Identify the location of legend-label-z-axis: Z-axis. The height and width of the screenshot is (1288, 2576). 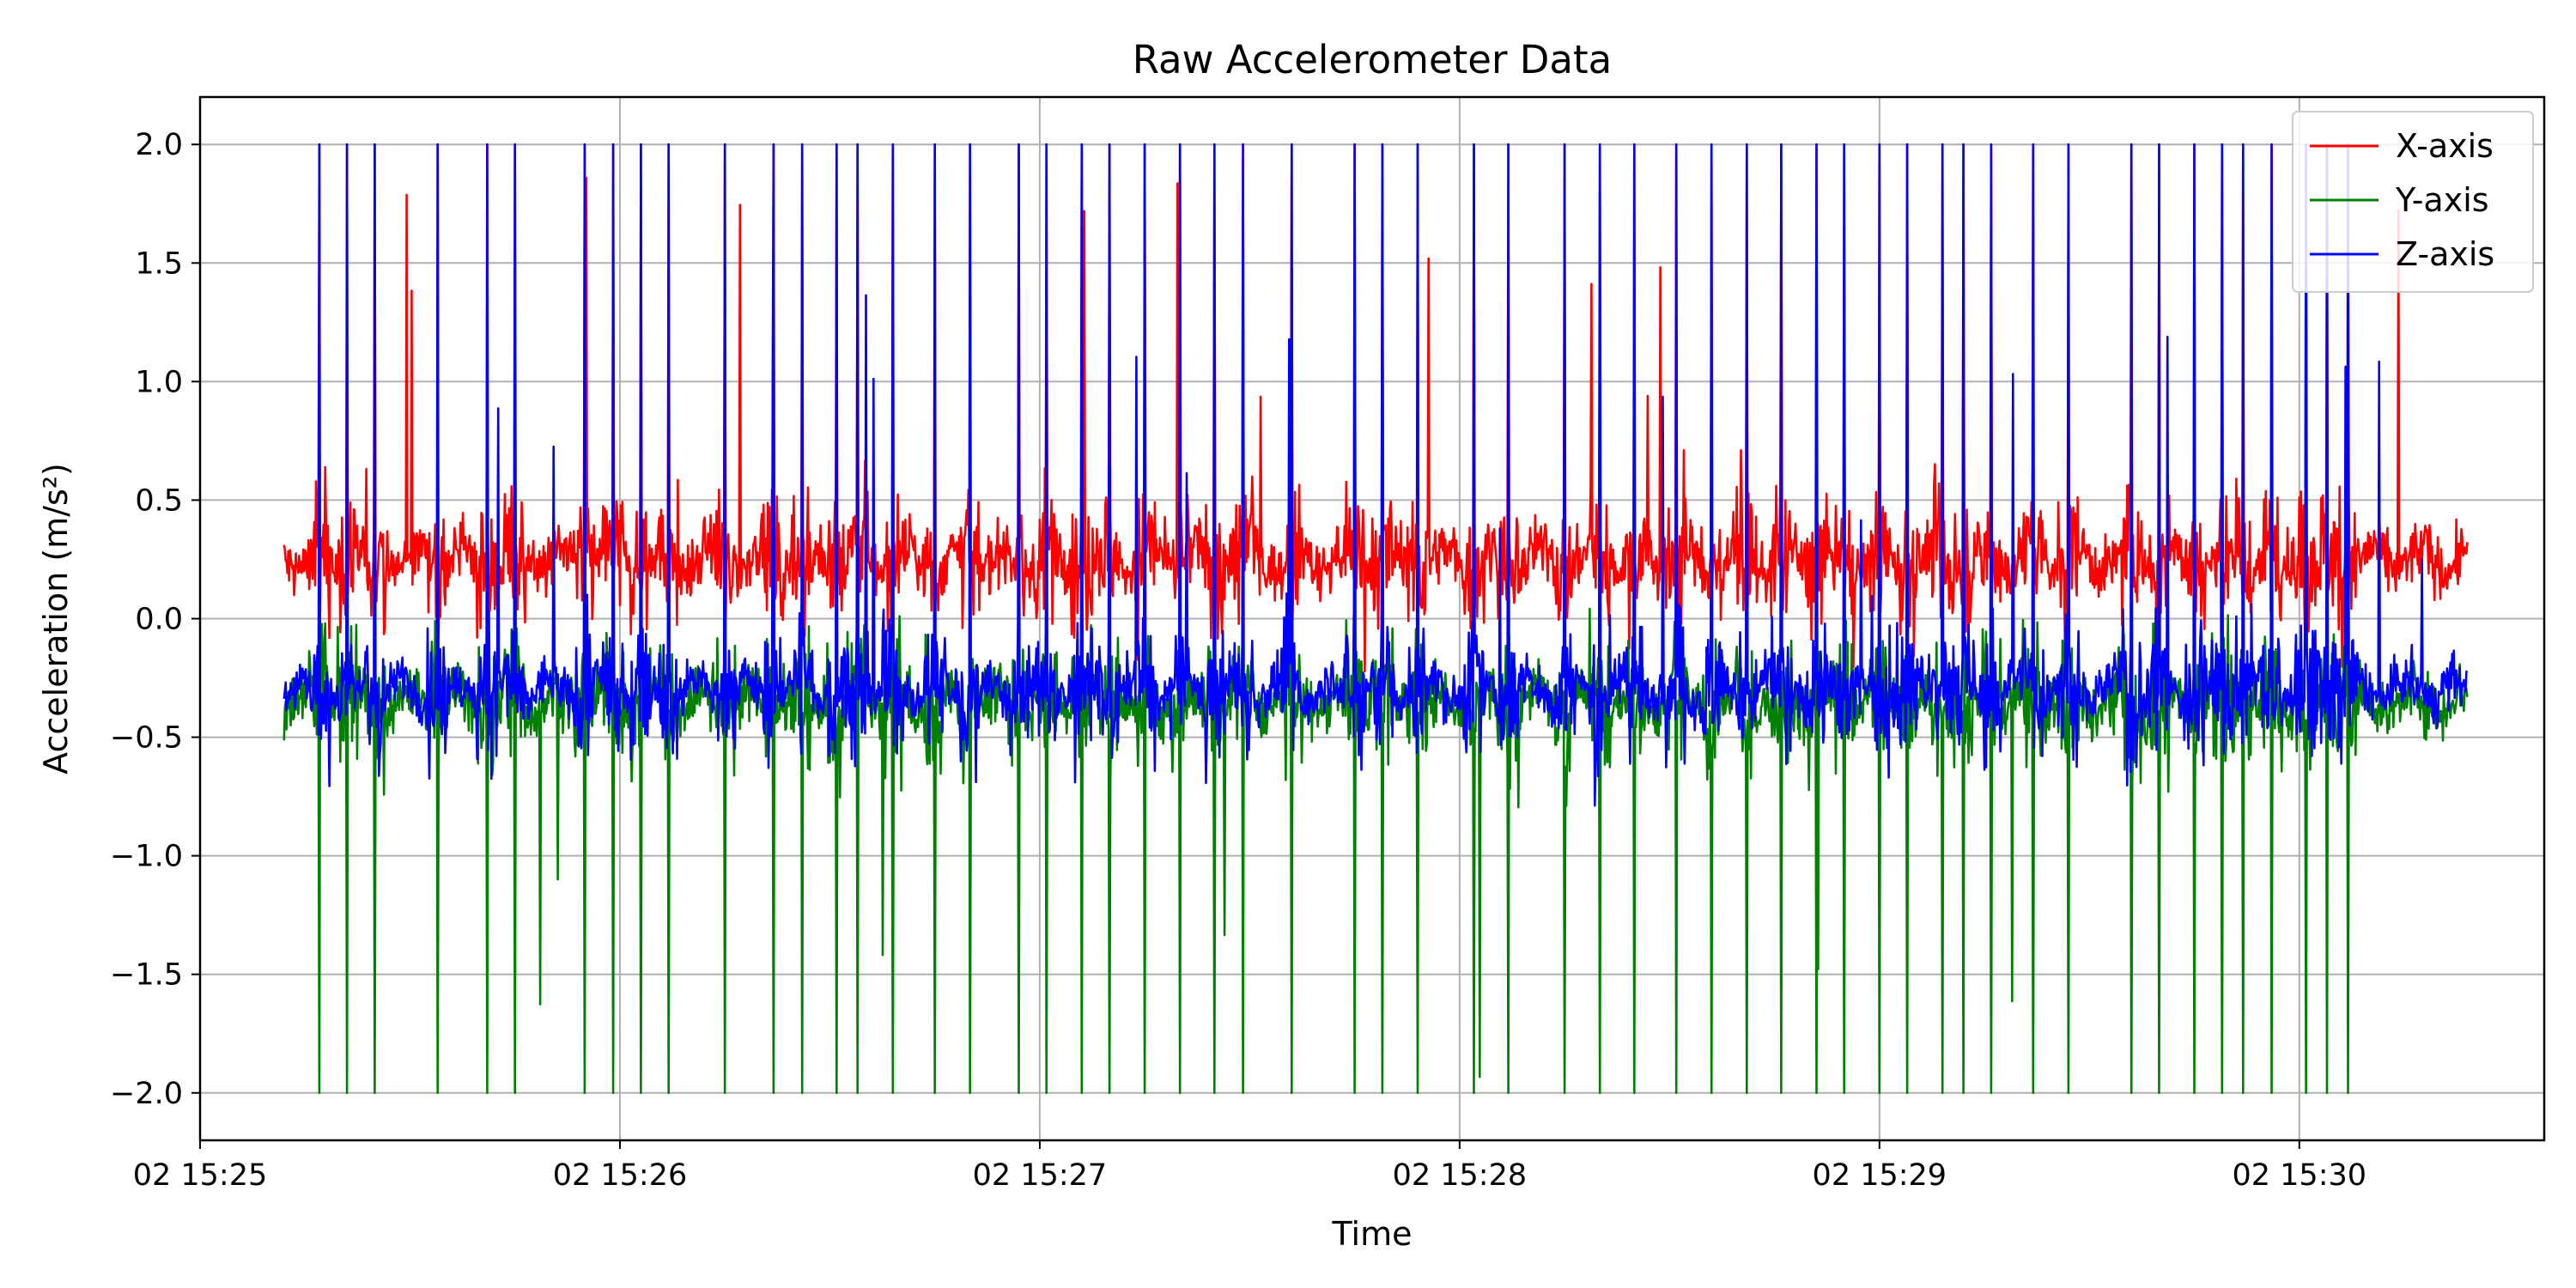
(2445, 254).